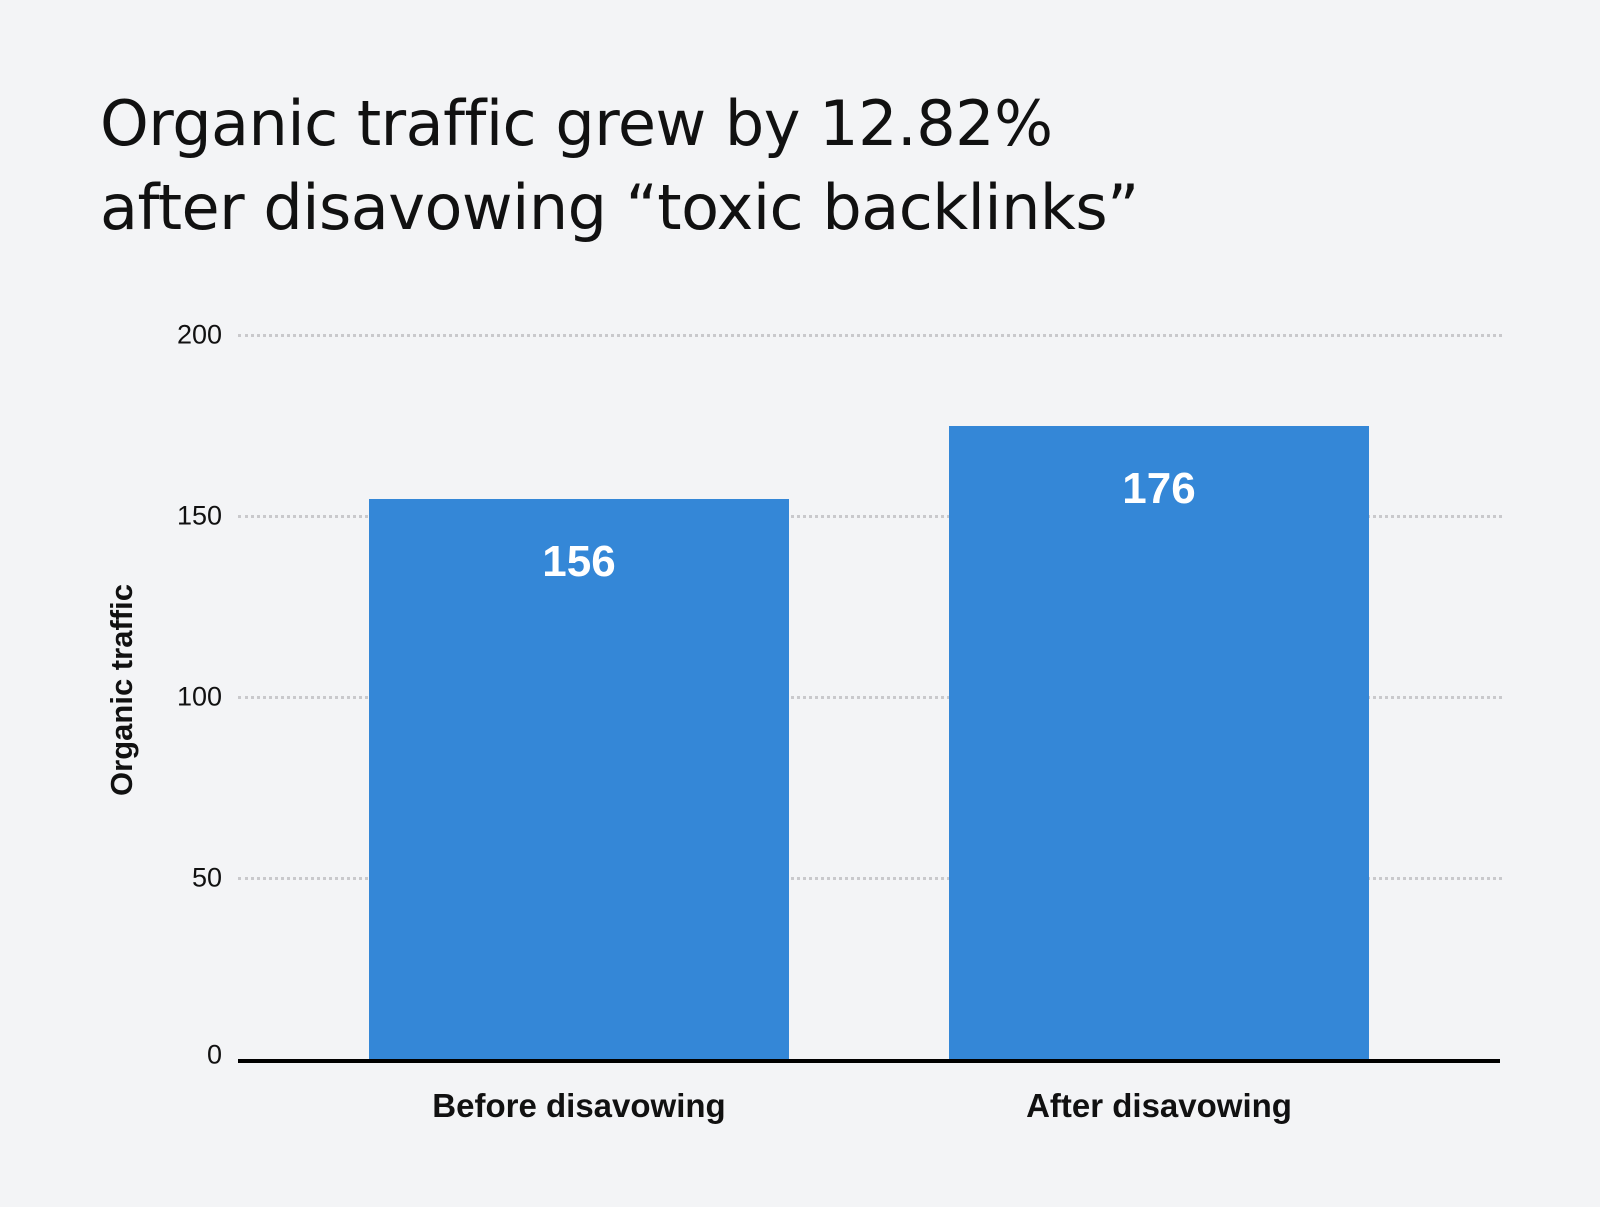 Image resolution: width=1600 pixels, height=1207 pixels. What do you see at coordinates (199, 515) in the screenshot?
I see `y-tick-150: 150` at bounding box center [199, 515].